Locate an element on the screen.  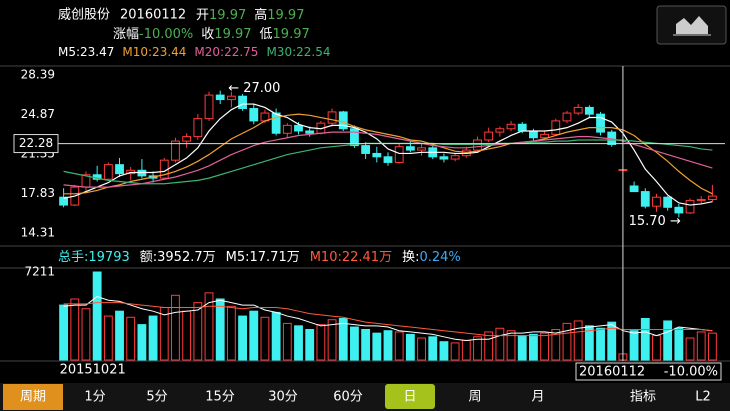
volume-legend-item: M5:17.71万 is located at coordinates (263, 257).